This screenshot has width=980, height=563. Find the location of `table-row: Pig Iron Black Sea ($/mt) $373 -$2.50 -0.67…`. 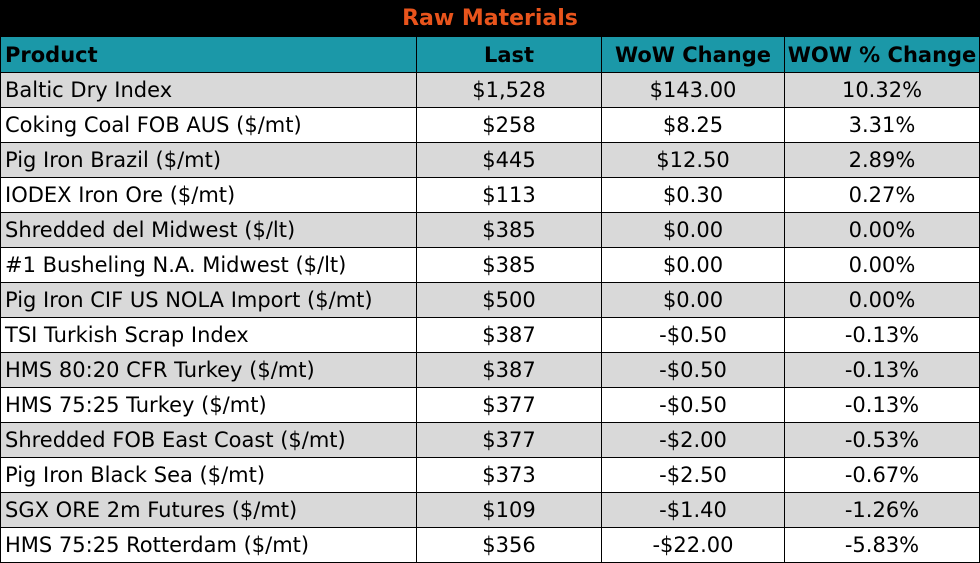

table-row: Pig Iron Black Sea ($/mt) $373 -$2.50 -0.67… is located at coordinates (490, 474).